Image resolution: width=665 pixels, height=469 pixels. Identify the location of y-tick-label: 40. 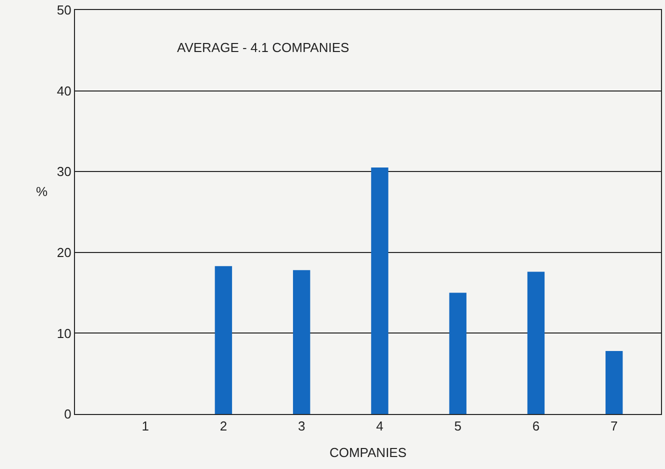
(64, 90).